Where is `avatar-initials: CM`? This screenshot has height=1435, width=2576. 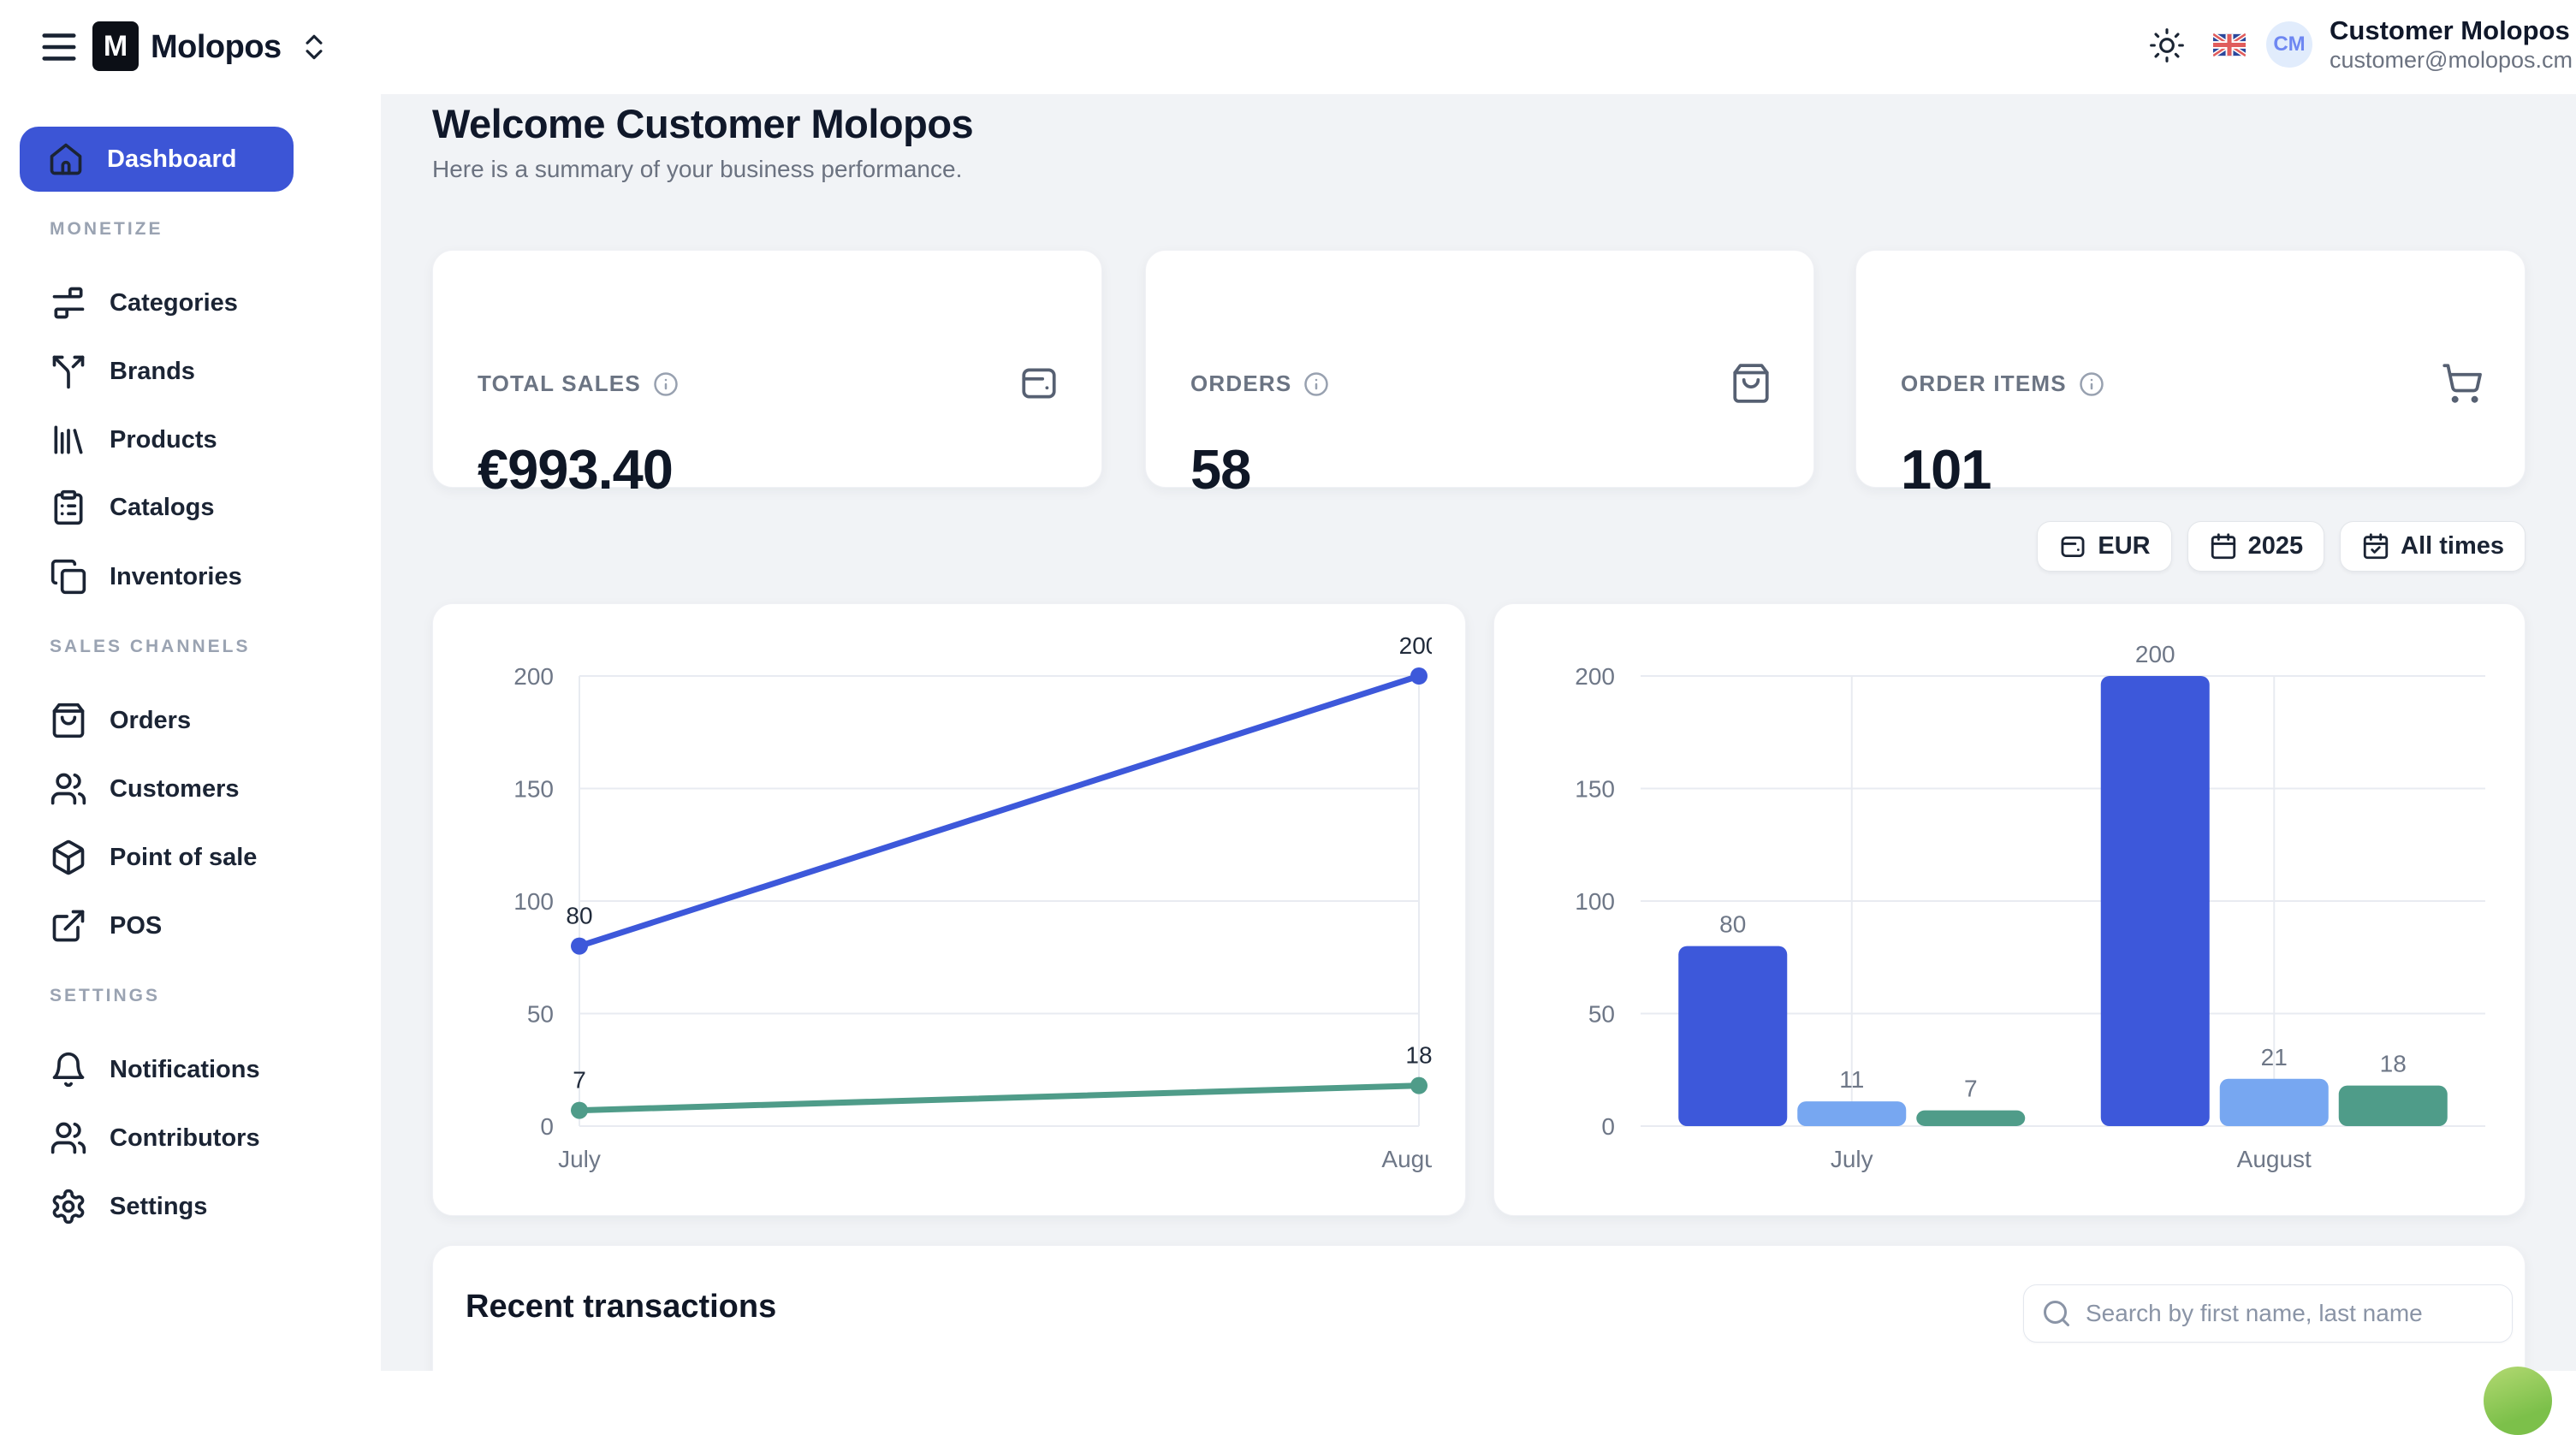 avatar-initials: CM is located at coordinates (2289, 44).